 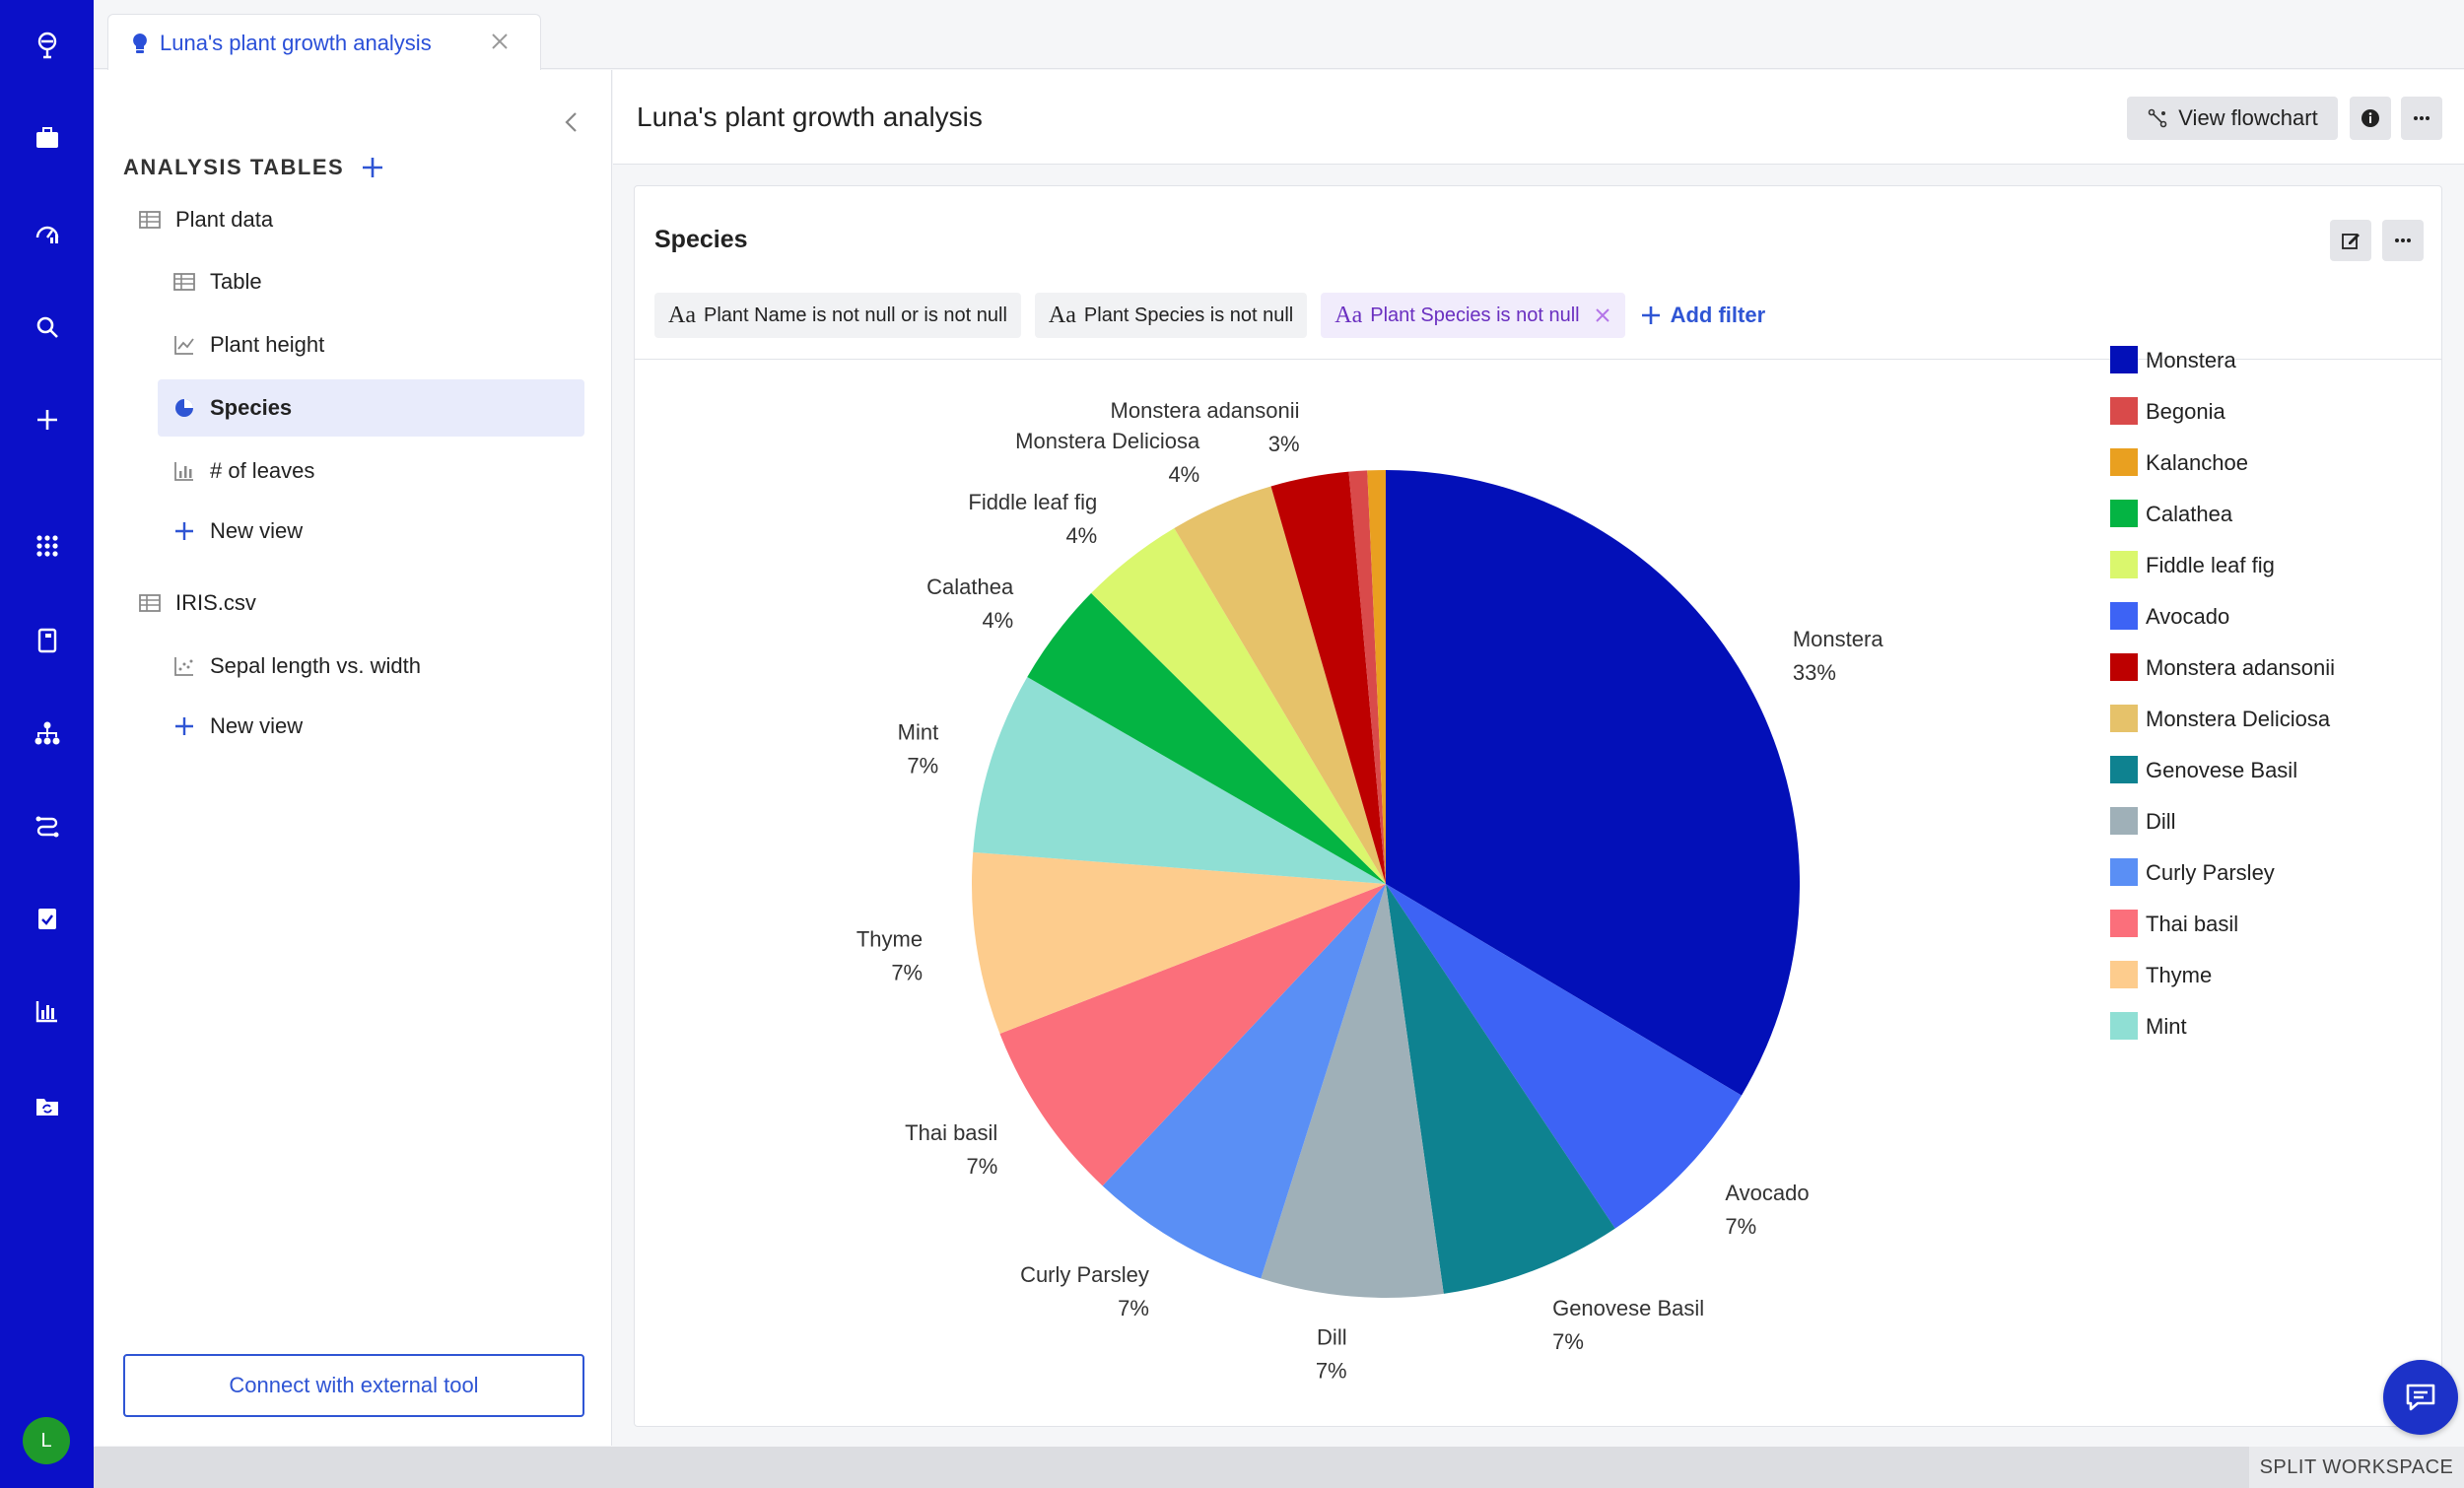 What do you see at coordinates (371, 408) in the screenshot?
I see `view-species: Species` at bounding box center [371, 408].